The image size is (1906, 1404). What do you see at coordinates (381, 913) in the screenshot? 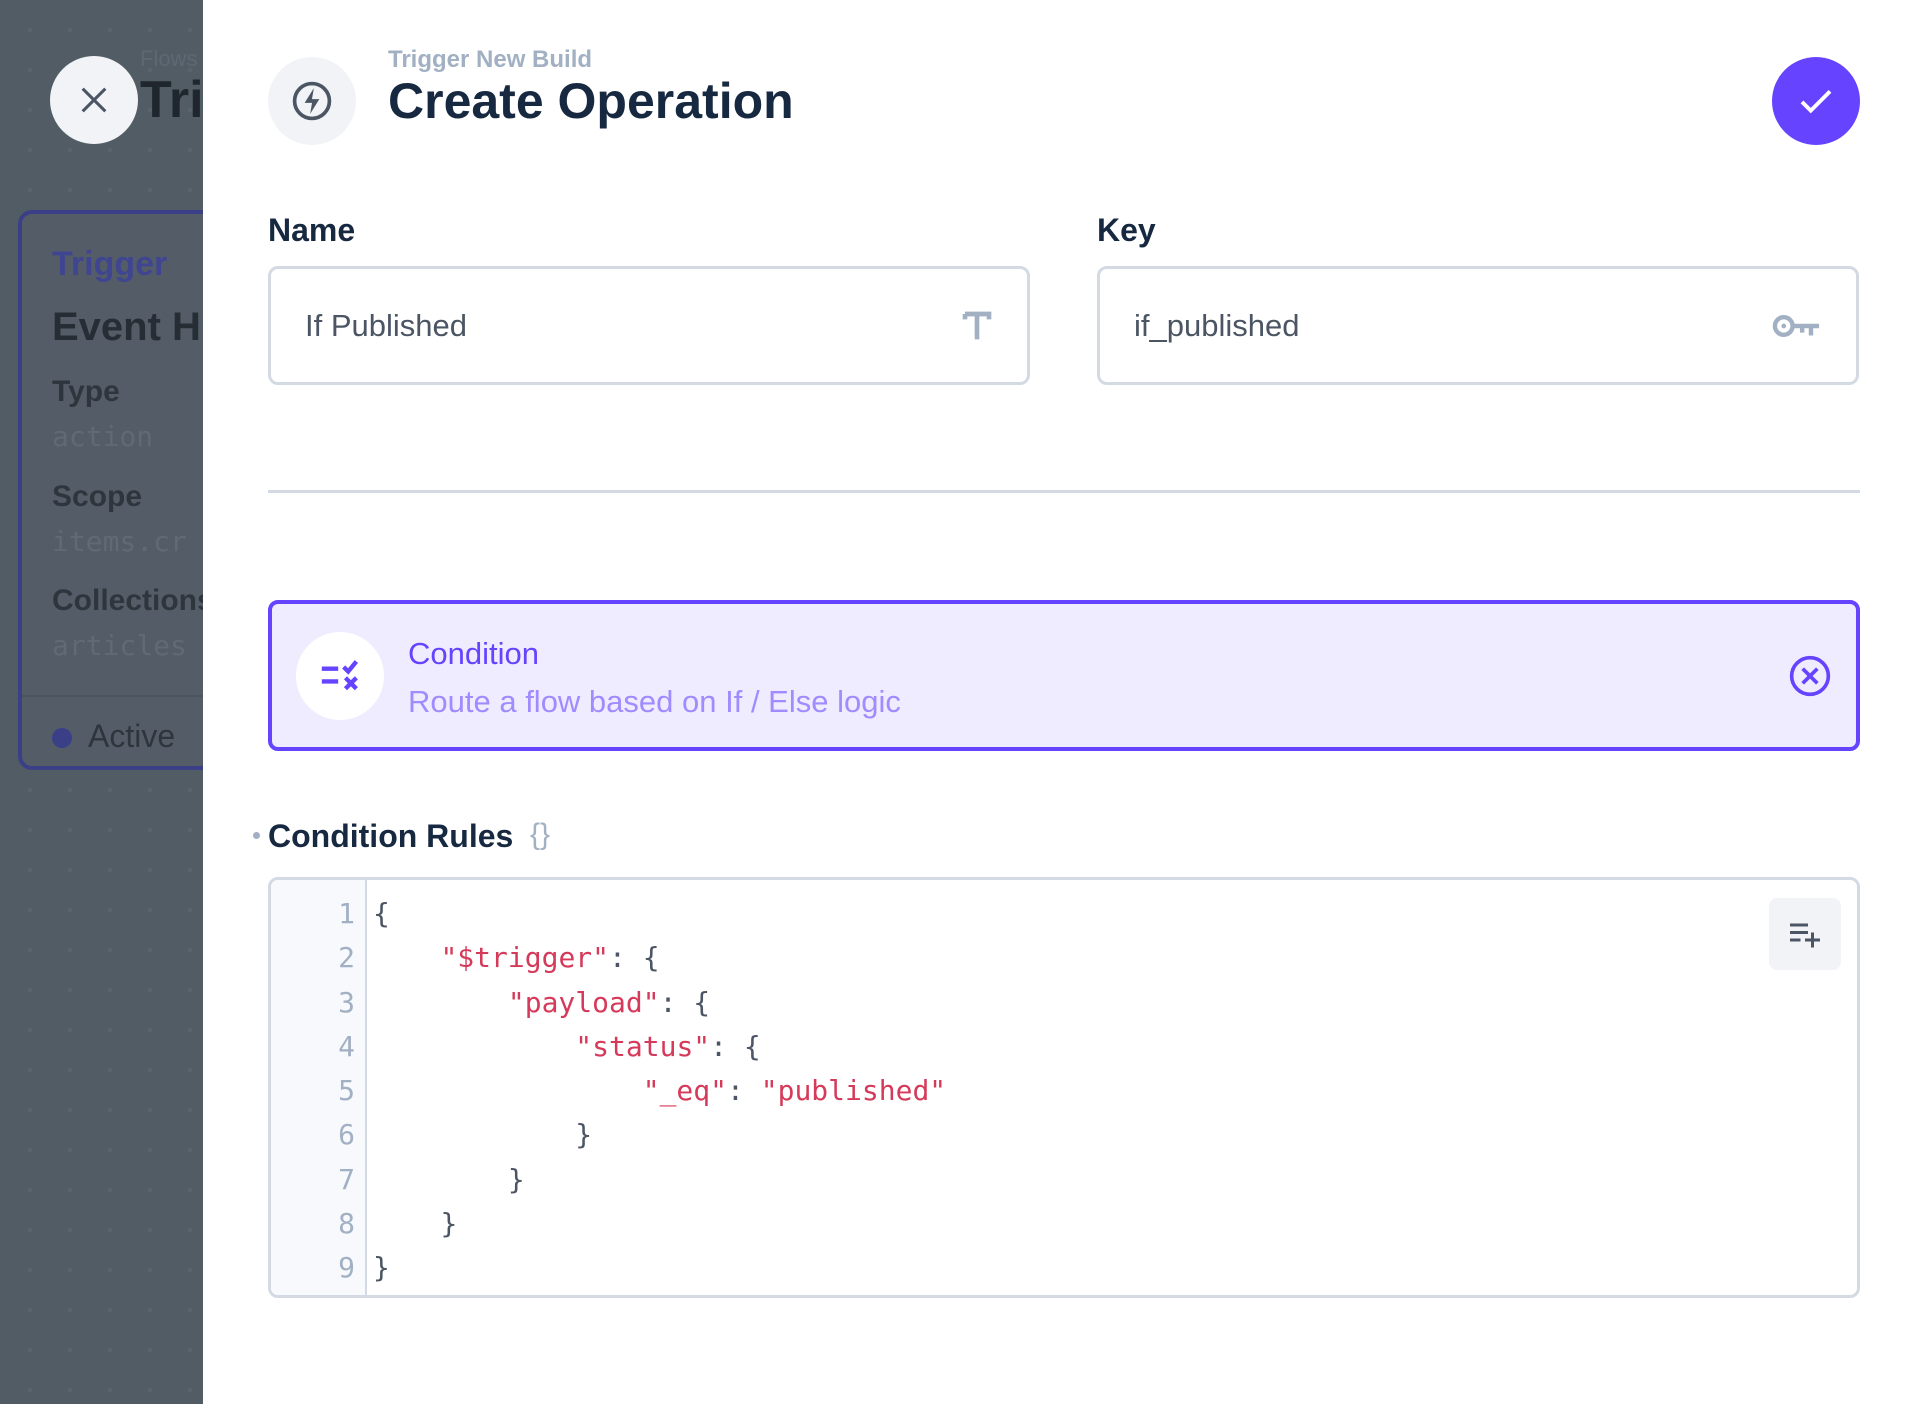
I see `code-text: {` at bounding box center [381, 913].